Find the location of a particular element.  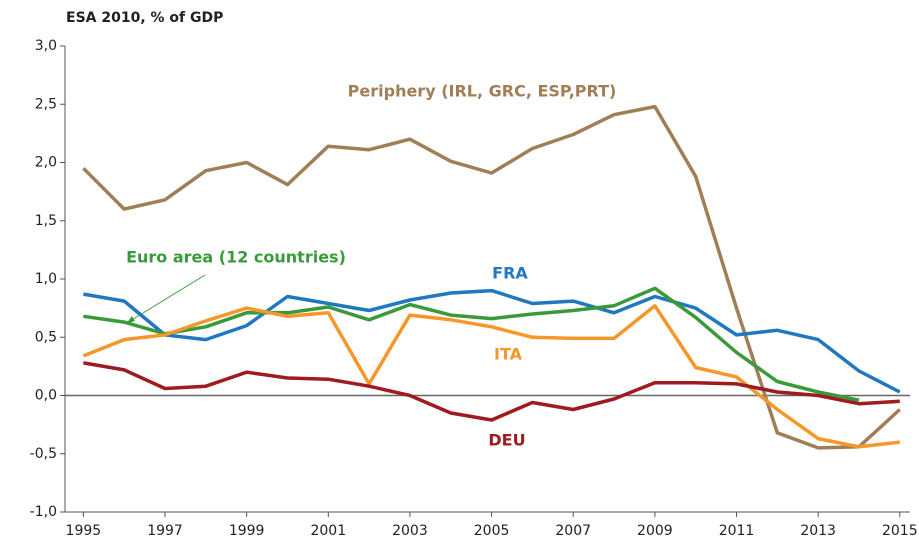

x-tick-label: 2009 is located at coordinates (655, 531).